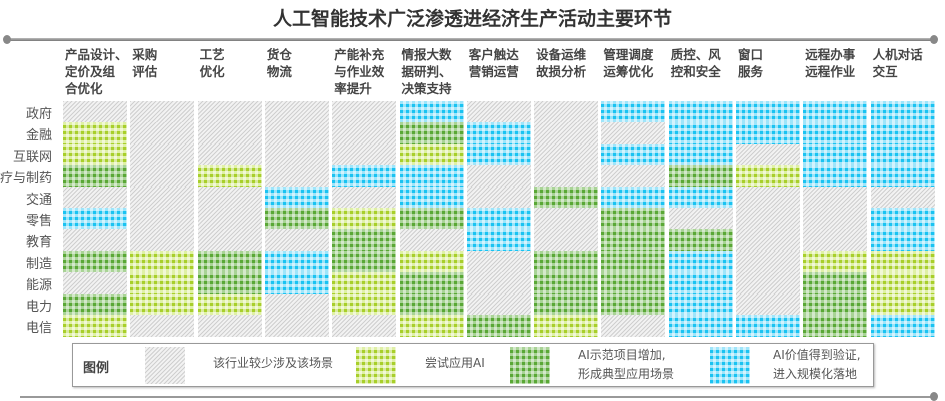 Image resolution: width=945 pixels, height=401 pixels. What do you see at coordinates (32, 157) in the screenshot?
I see `row-label: 互联网` at bounding box center [32, 157].